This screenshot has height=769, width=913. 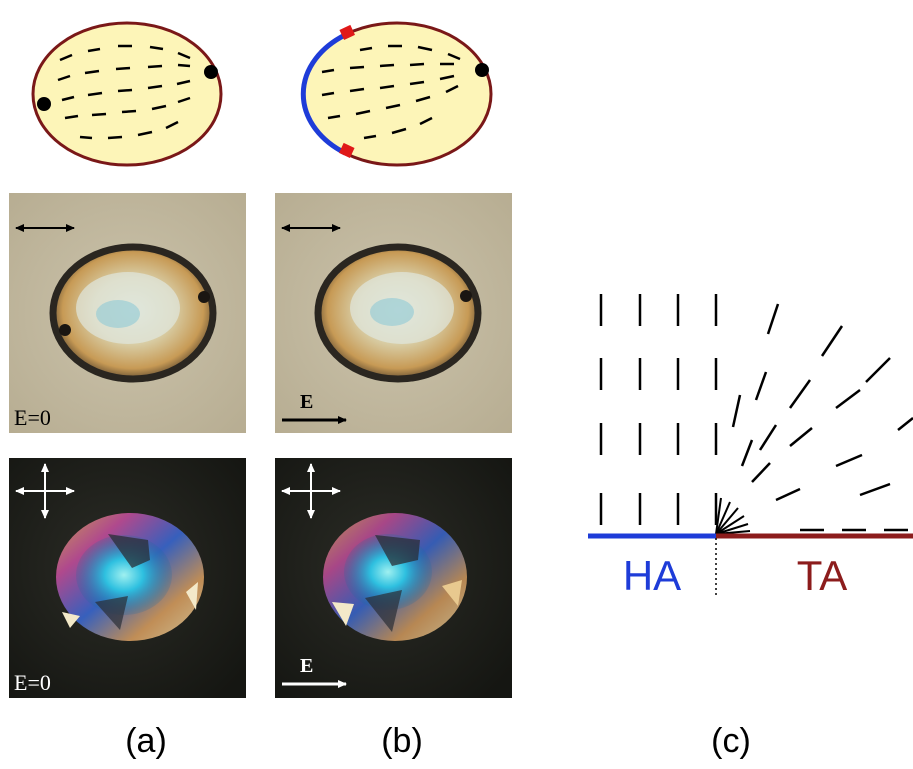 I want to click on field-label-bright-a: E=0, so click(x=32, y=417).